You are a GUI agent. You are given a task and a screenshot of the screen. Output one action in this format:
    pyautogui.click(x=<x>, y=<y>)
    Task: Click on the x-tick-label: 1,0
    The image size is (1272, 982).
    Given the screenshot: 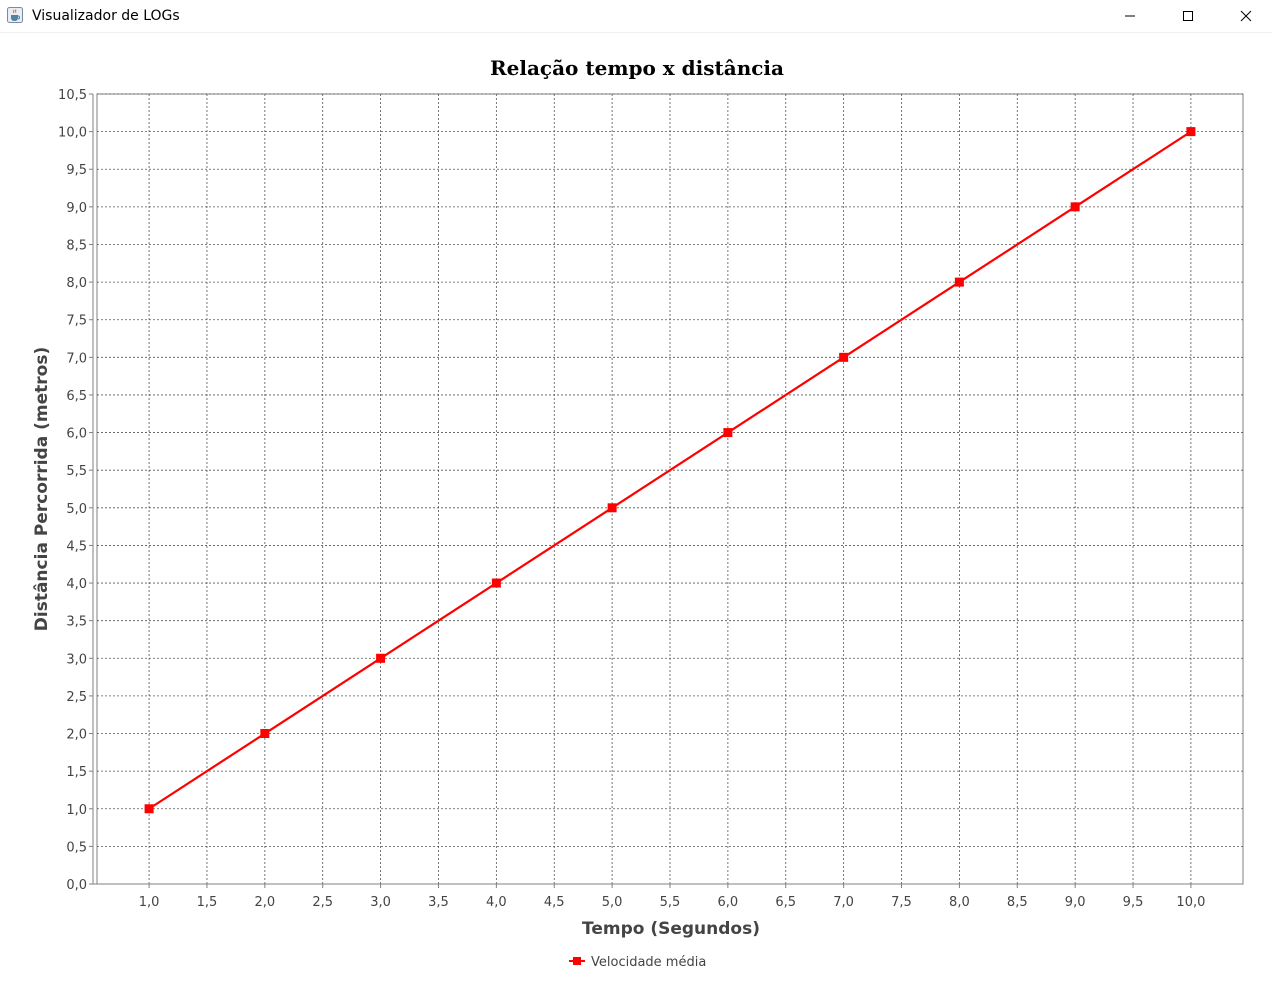 What is the action you would take?
    pyautogui.click(x=149, y=902)
    